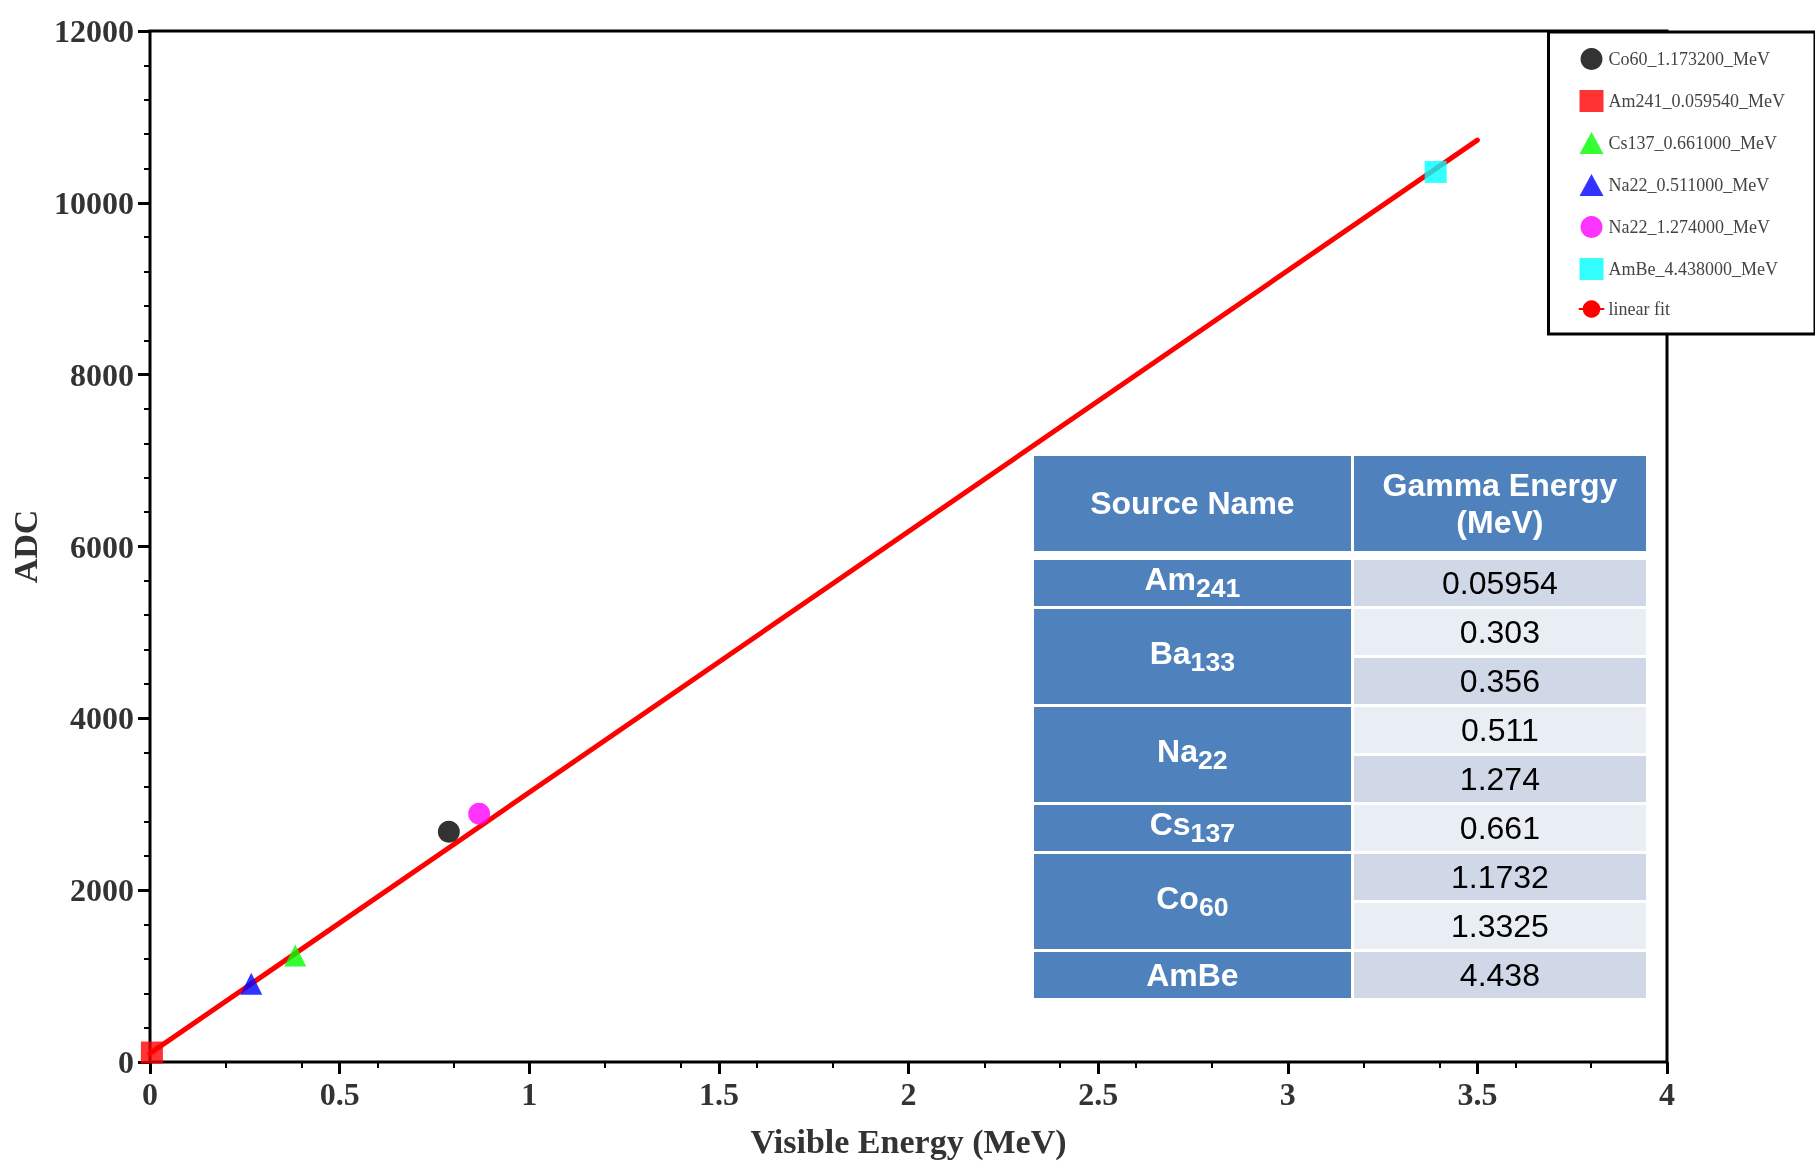  Describe the element at coordinates (1499, 876) in the screenshot. I see `text: 1.1732` at that location.